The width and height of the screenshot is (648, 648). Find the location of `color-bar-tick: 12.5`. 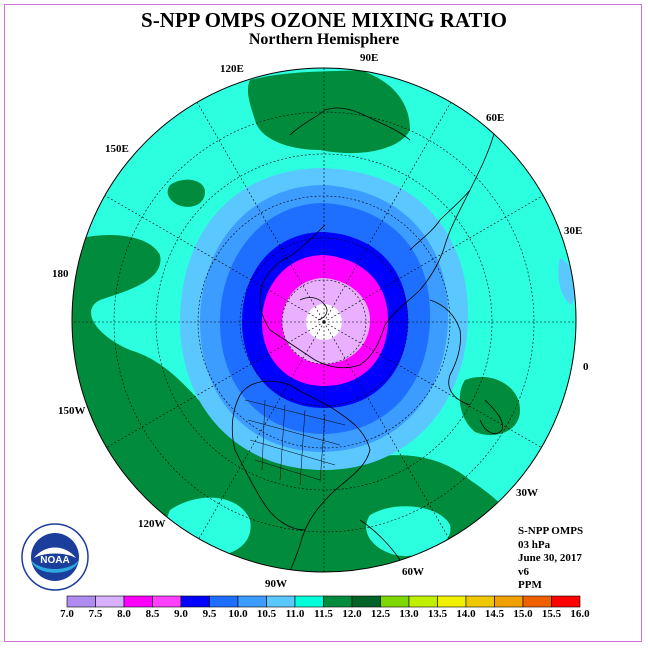

color-bar-tick: 12.5 is located at coordinates (380, 614).